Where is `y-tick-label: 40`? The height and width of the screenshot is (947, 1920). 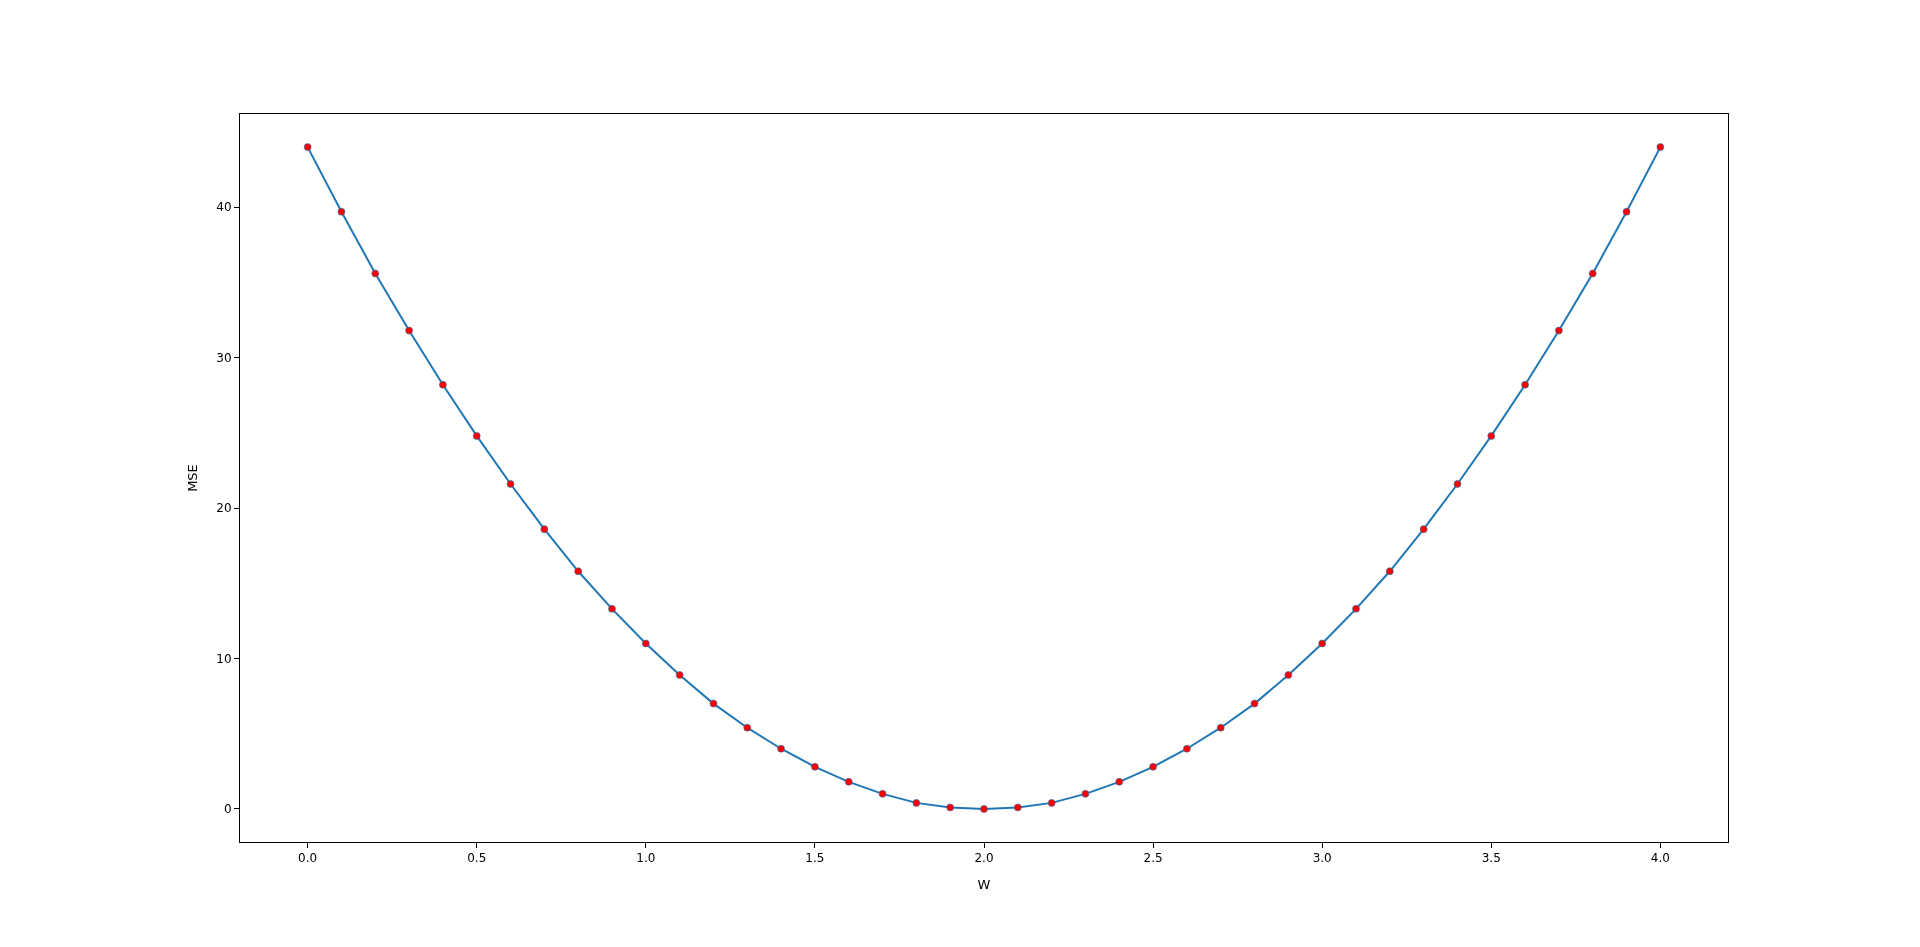
y-tick-label: 40 is located at coordinates (224, 207).